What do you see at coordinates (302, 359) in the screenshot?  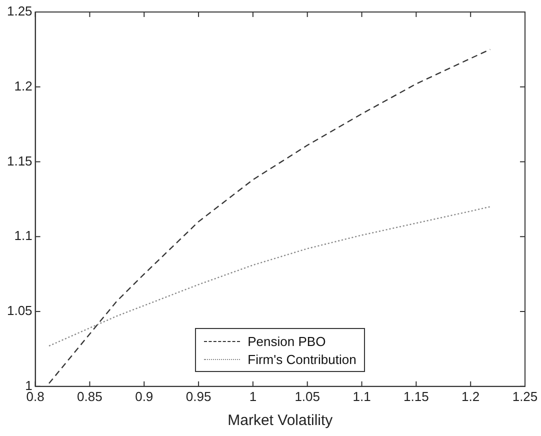 I see `legend-label: Firm's Contribution` at bounding box center [302, 359].